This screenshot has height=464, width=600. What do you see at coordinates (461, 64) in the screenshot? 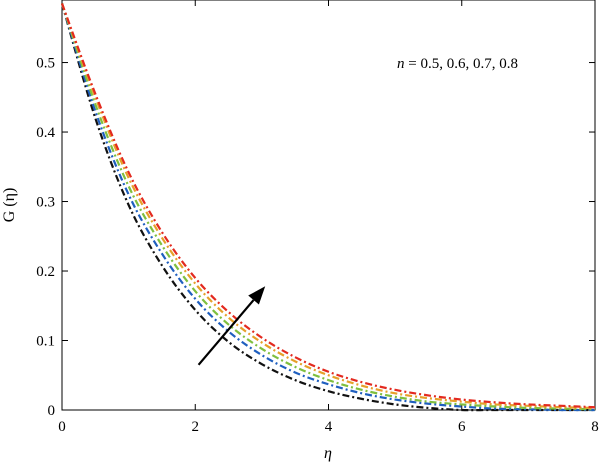
I see `annotation-values: = 0.5, 0.6, 0.7, 0.8` at bounding box center [461, 64].